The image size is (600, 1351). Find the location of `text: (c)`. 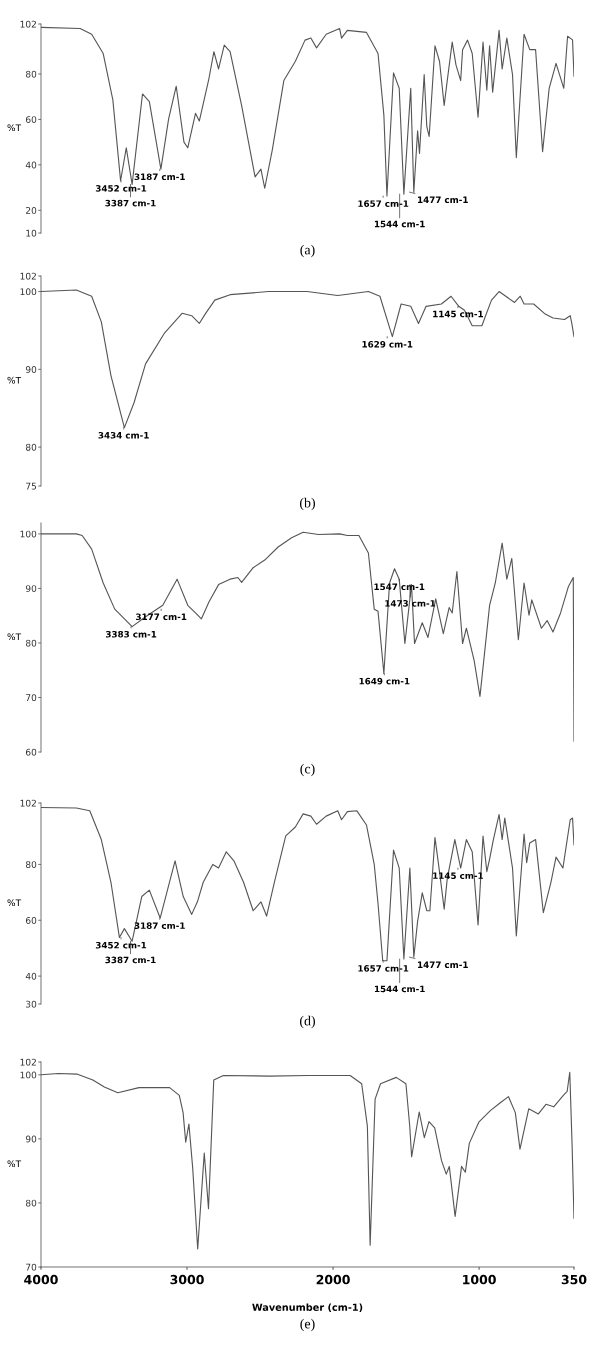

text: (c) is located at coordinates (307, 770).